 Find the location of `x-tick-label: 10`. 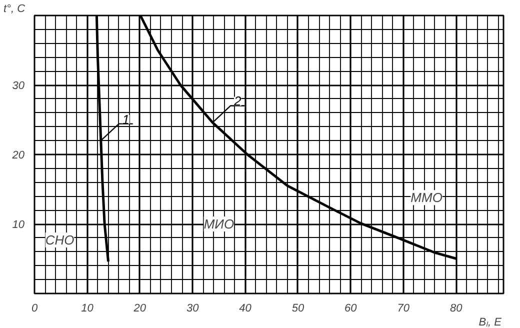

x-tick-label: 10 is located at coordinates (87, 308).